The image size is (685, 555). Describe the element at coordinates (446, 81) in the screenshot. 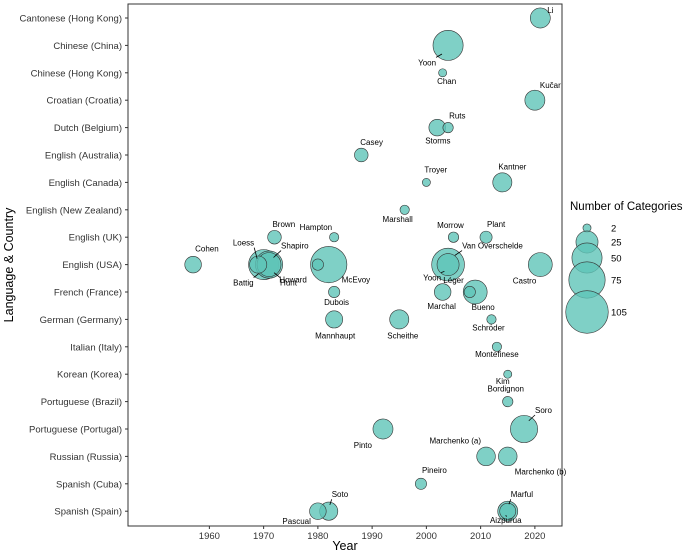

I see `point-label: Chan` at that location.